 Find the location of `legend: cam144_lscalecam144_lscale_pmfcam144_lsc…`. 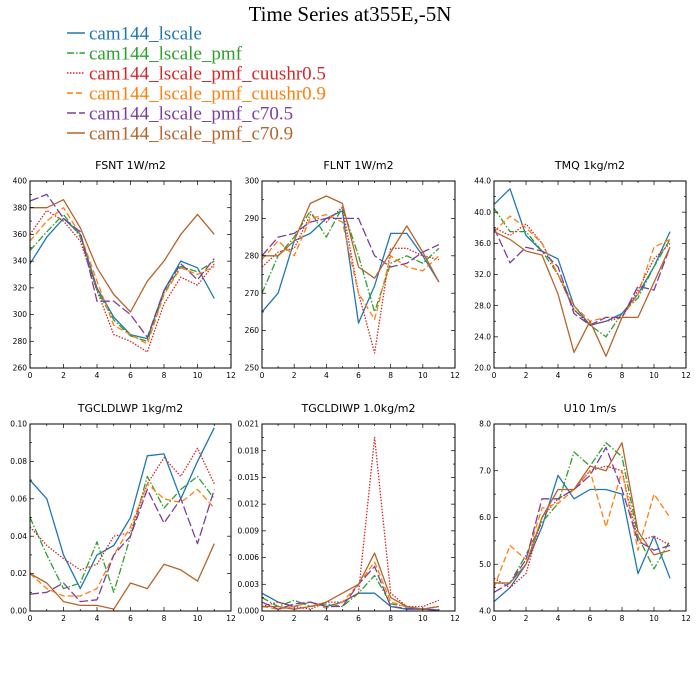

legend: cam144_lscalecam144_lscale_pmfcam144_lsc… is located at coordinates (196, 84).